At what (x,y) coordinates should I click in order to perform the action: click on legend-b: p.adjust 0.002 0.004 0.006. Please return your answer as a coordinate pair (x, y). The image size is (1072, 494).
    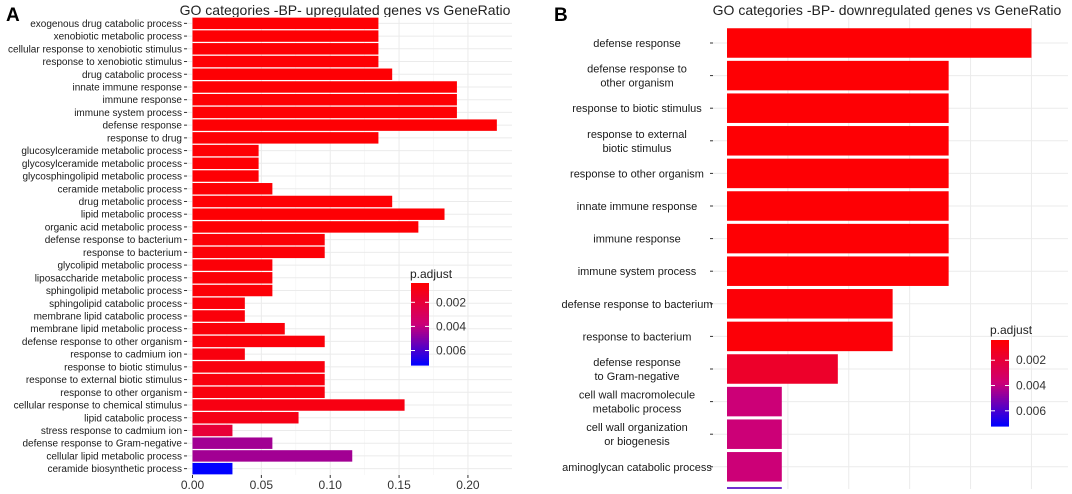
    Looking at the image, I should click on (1018, 375).